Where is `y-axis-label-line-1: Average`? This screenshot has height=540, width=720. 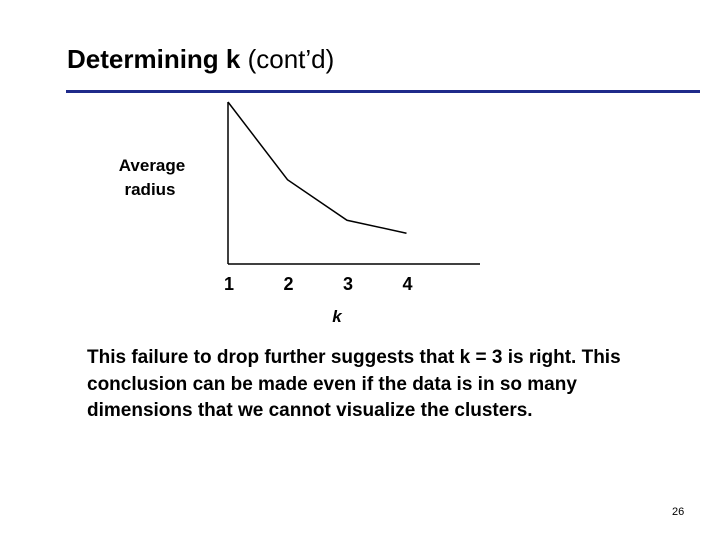 y-axis-label-line-1: Average is located at coordinates (152, 165).